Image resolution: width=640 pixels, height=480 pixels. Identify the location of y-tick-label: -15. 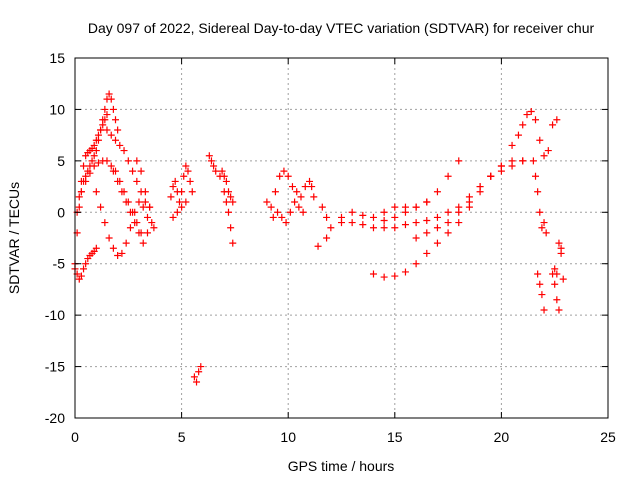
(55, 367).